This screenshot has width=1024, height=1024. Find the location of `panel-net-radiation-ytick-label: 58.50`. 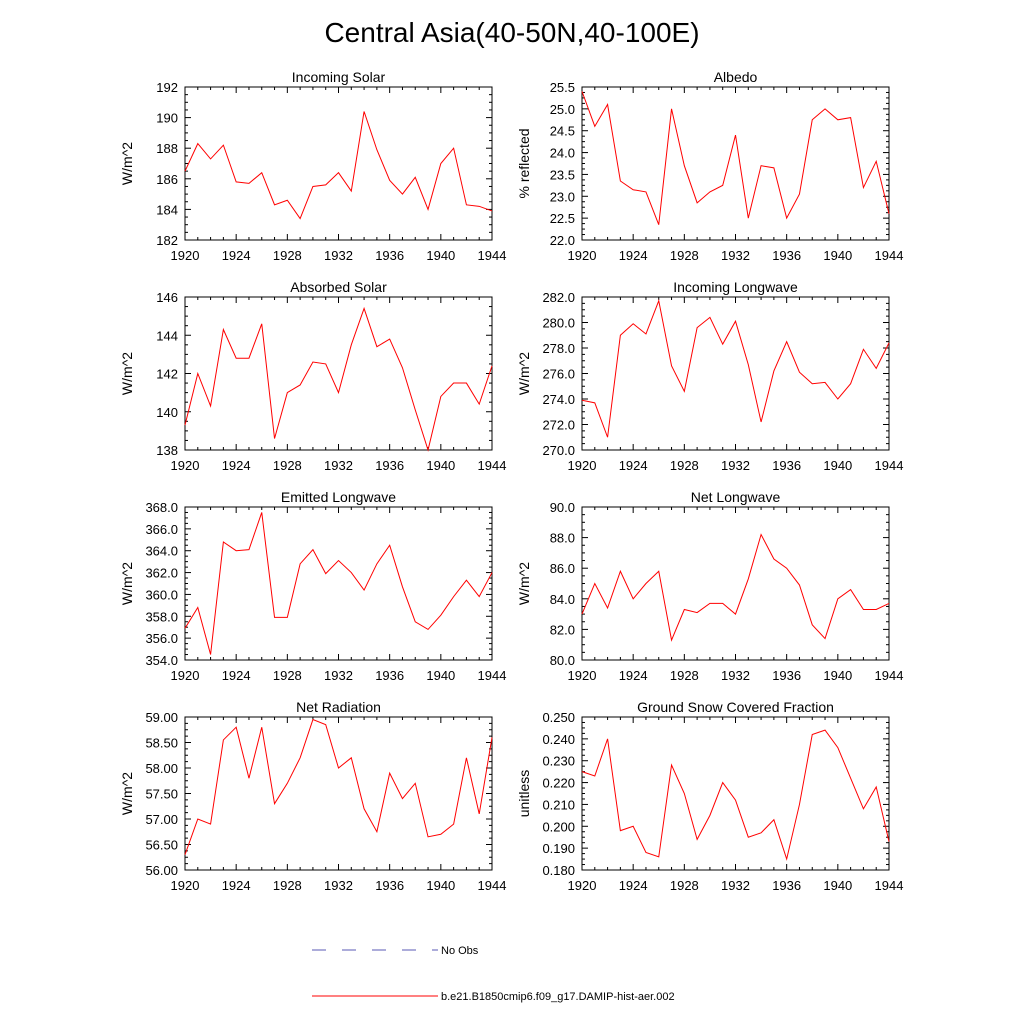

panel-net-radiation-ytick-label: 58.50 is located at coordinates (161, 743).